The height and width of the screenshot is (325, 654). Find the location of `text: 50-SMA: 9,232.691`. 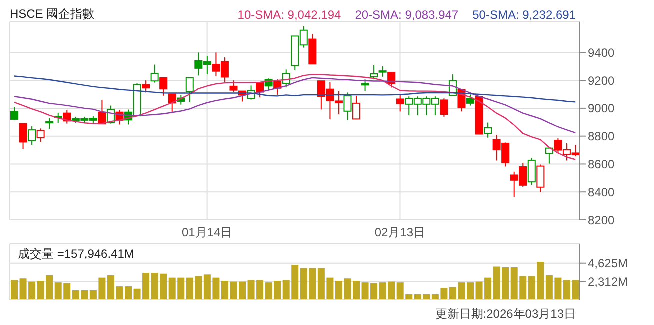

text: 50-SMA: 9,232.691 is located at coordinates (524, 15).